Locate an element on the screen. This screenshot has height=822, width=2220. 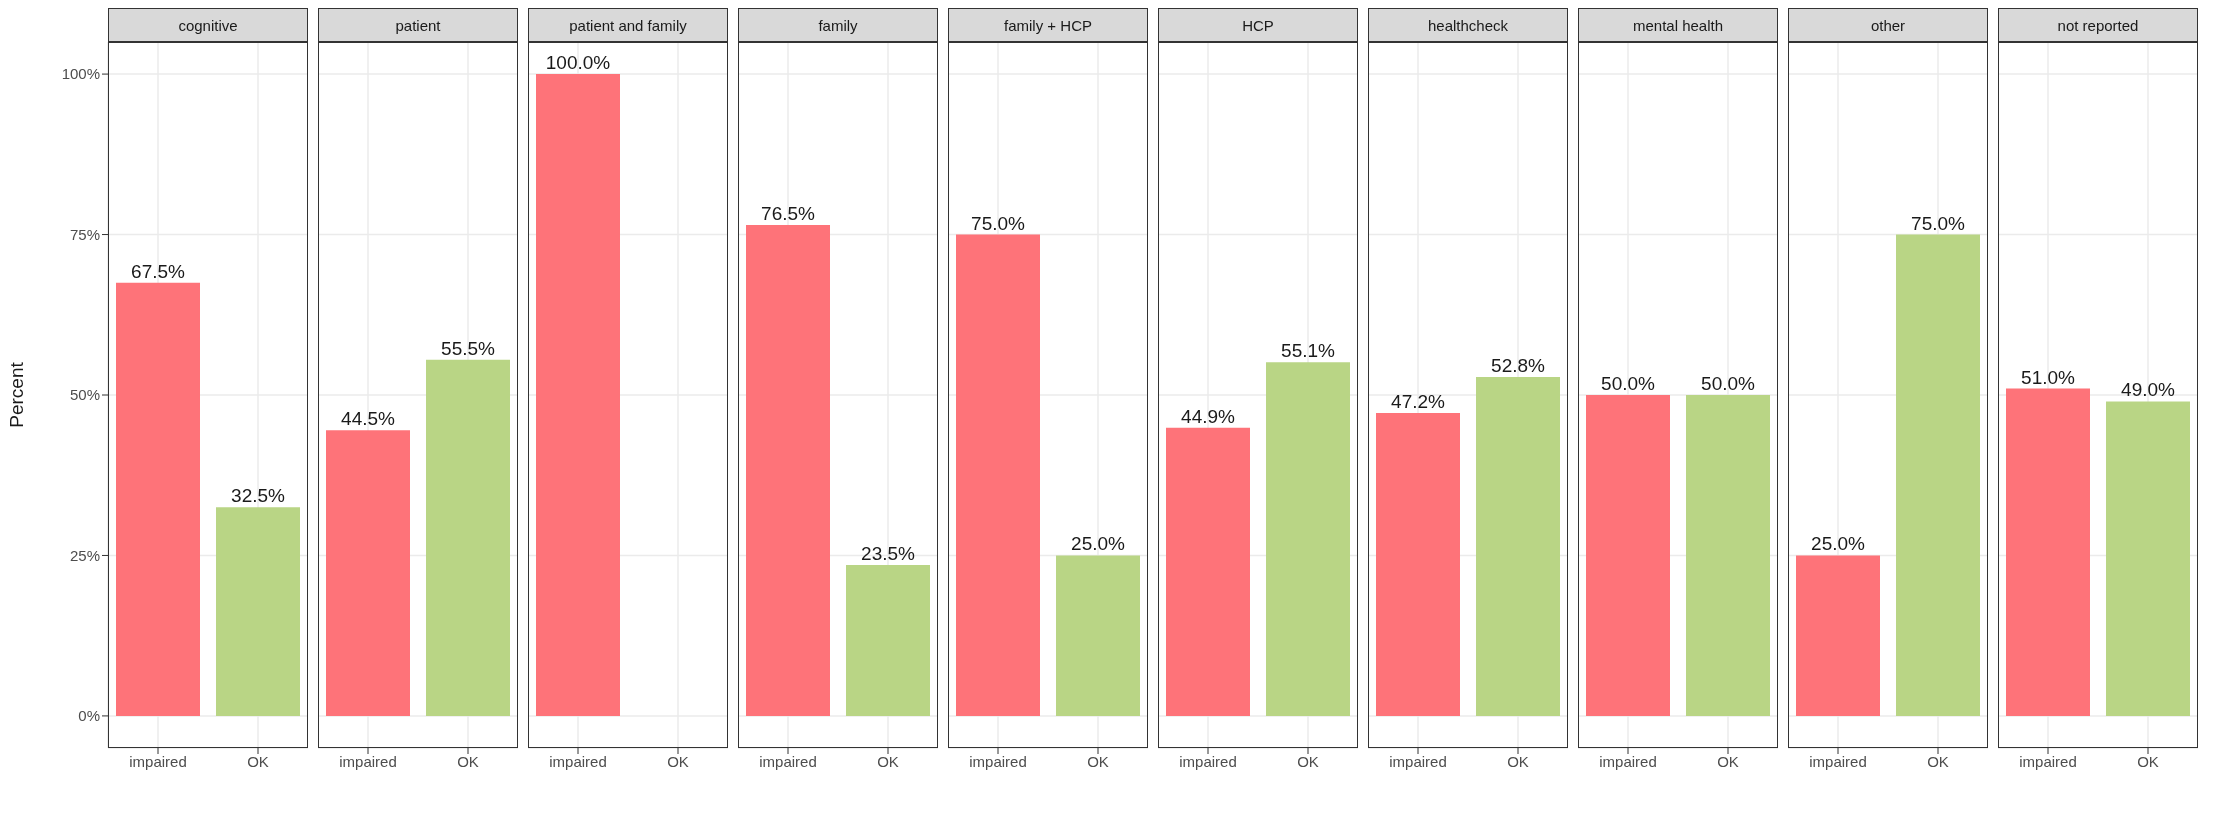
data-label: 55.1% is located at coordinates (1308, 351).